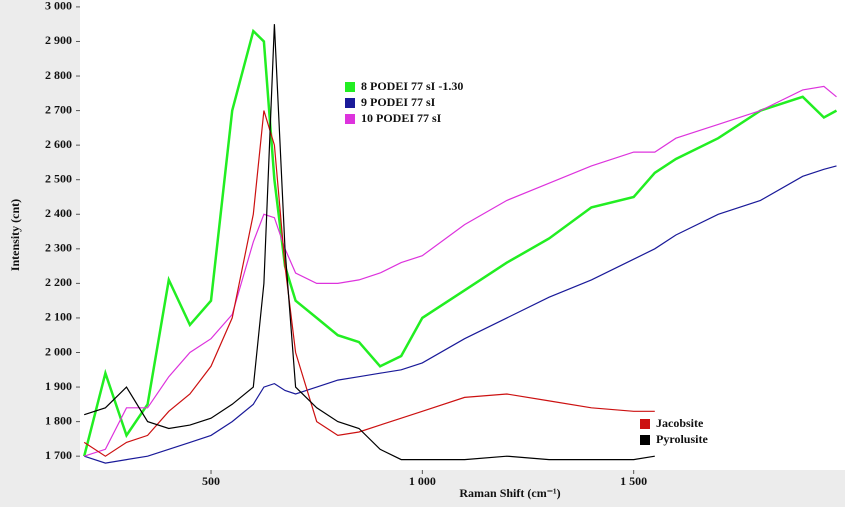 The image size is (845, 507). I want to click on y-tick-label: 3 000, so click(58, 6).